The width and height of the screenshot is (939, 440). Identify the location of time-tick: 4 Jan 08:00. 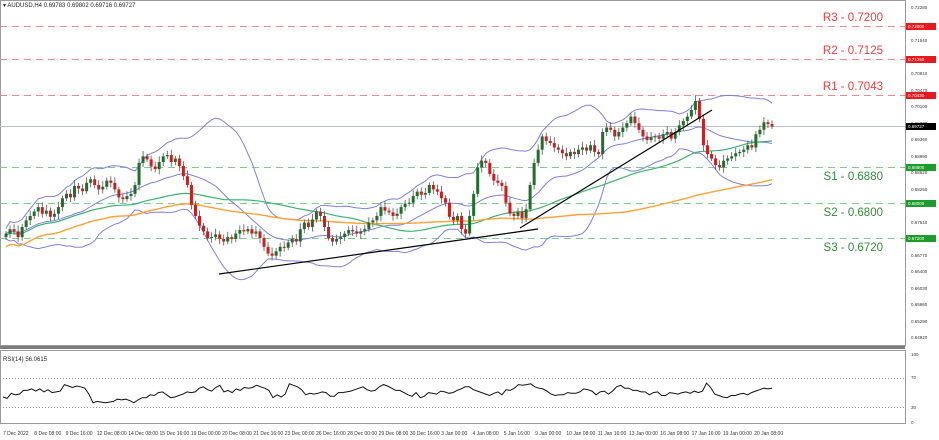
(485, 434).